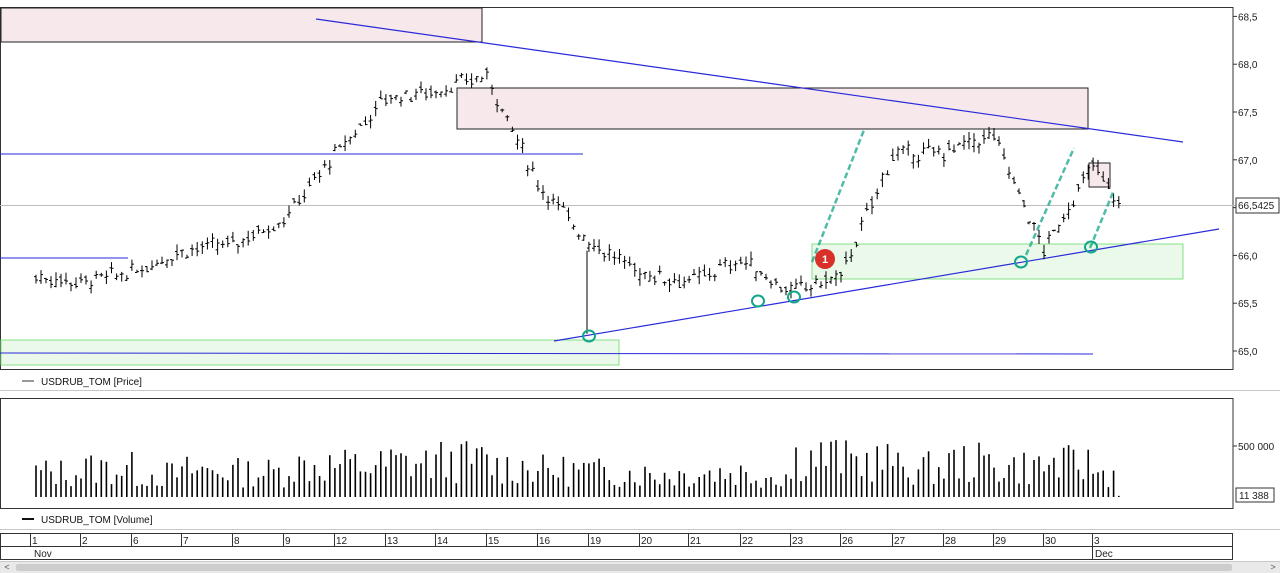 This screenshot has width=1280, height=573. What do you see at coordinates (136, 541) in the screenshot?
I see `date-tick-label: 6` at bounding box center [136, 541].